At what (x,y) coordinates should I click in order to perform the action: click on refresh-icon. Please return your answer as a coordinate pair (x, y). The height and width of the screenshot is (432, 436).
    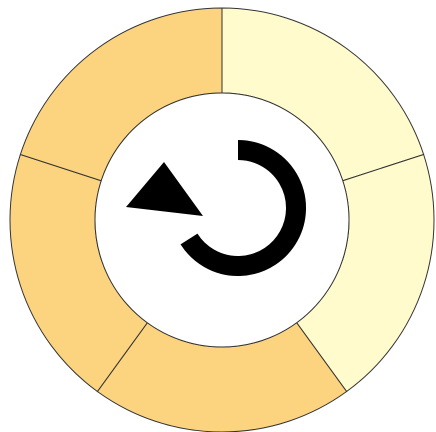
    Looking at the image, I should click on (216, 208).